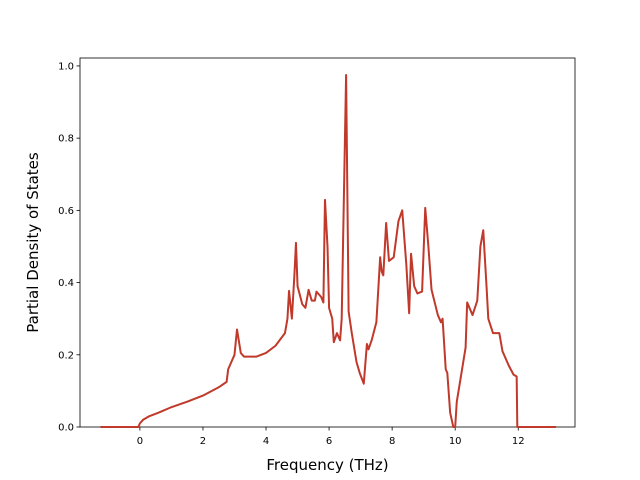  Describe the element at coordinates (66, 428) in the screenshot. I see `y-tick-label: 0.0` at that location.